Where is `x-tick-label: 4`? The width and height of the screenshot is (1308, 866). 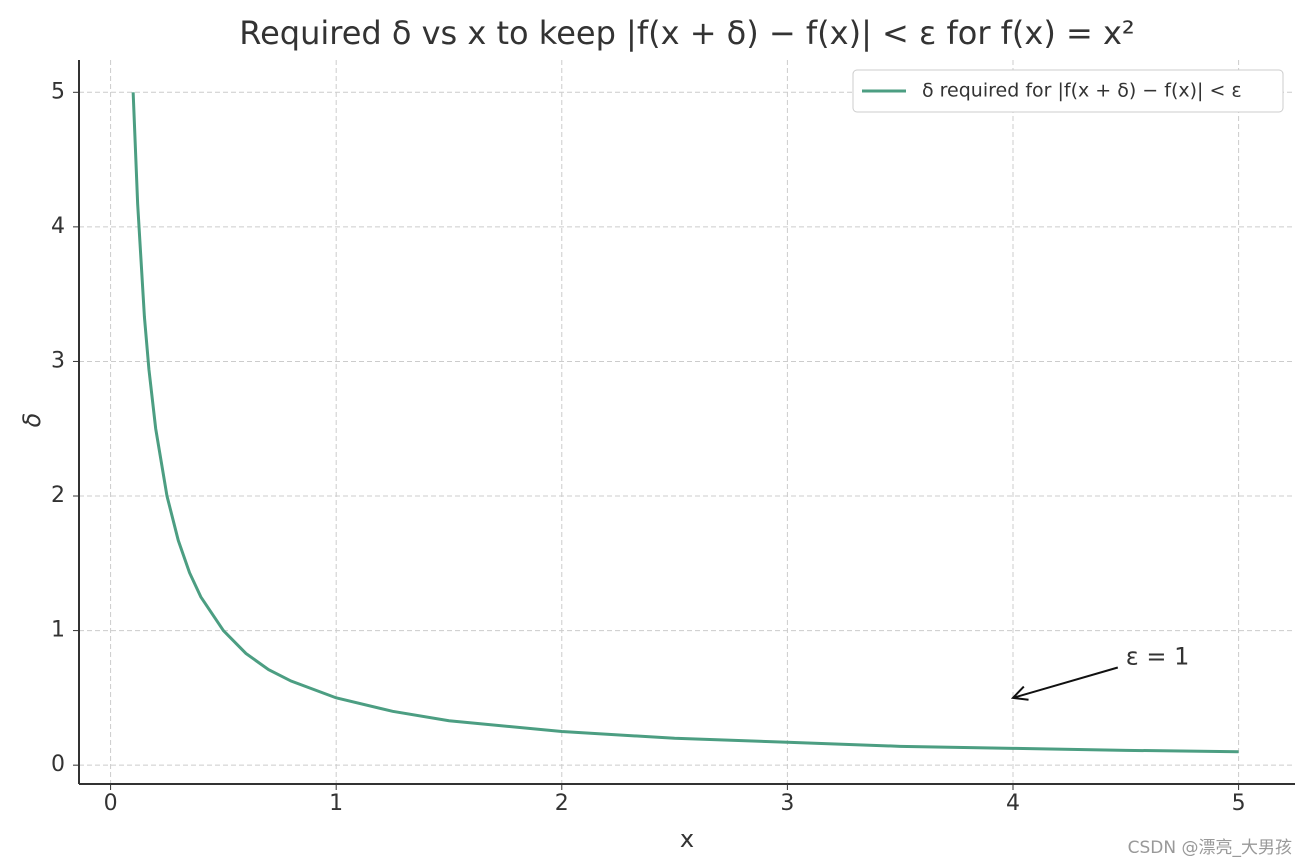 x-tick-label: 4 is located at coordinates (1013, 803).